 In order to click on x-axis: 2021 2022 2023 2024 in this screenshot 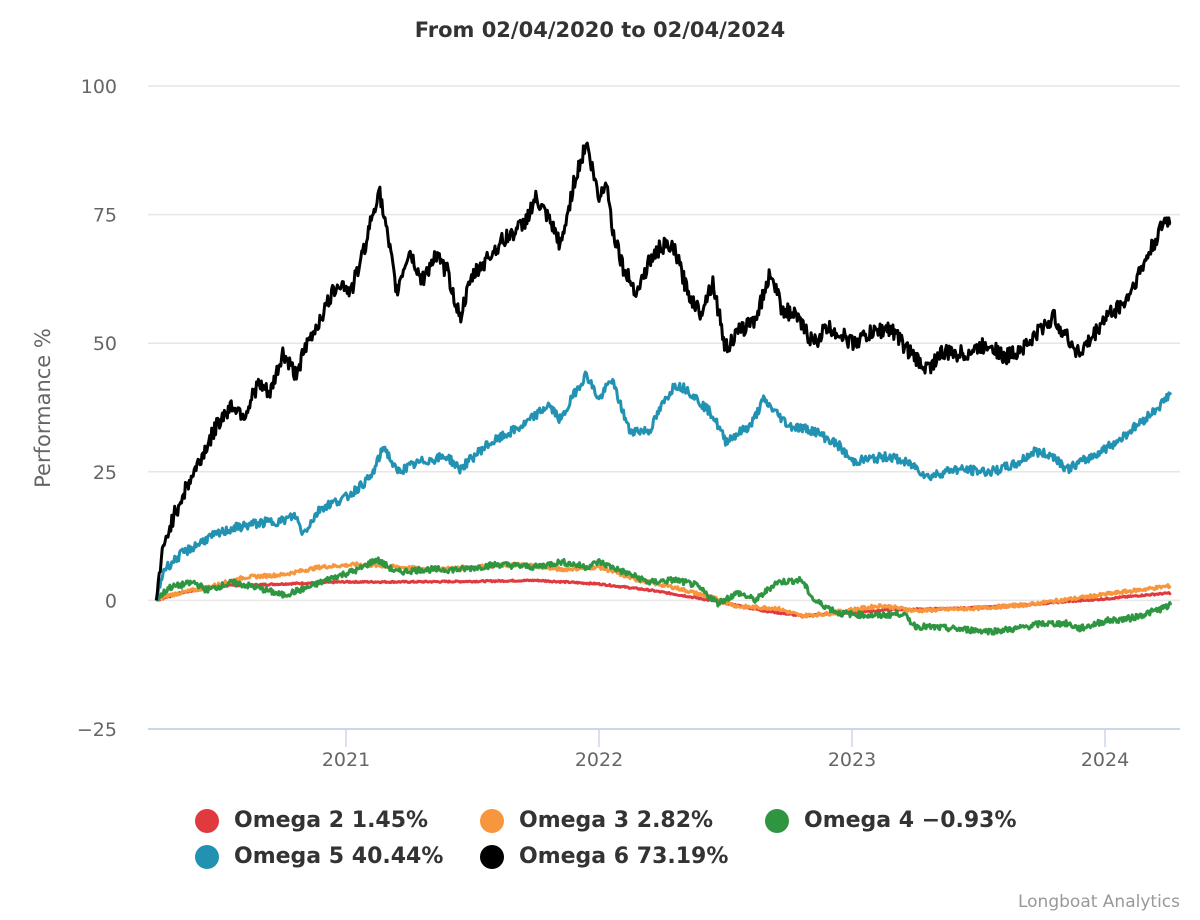, I will do `click(725, 750)`.